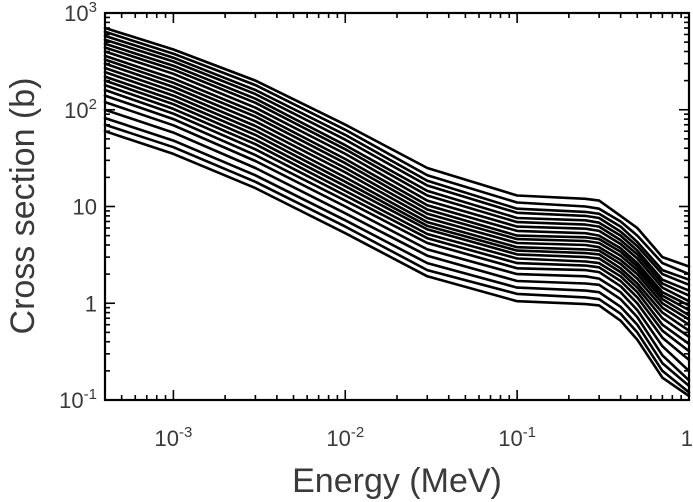 The image size is (693, 502). Describe the element at coordinates (397, 481) in the screenshot. I see `x-axis-title: Energy (MeV)` at that location.